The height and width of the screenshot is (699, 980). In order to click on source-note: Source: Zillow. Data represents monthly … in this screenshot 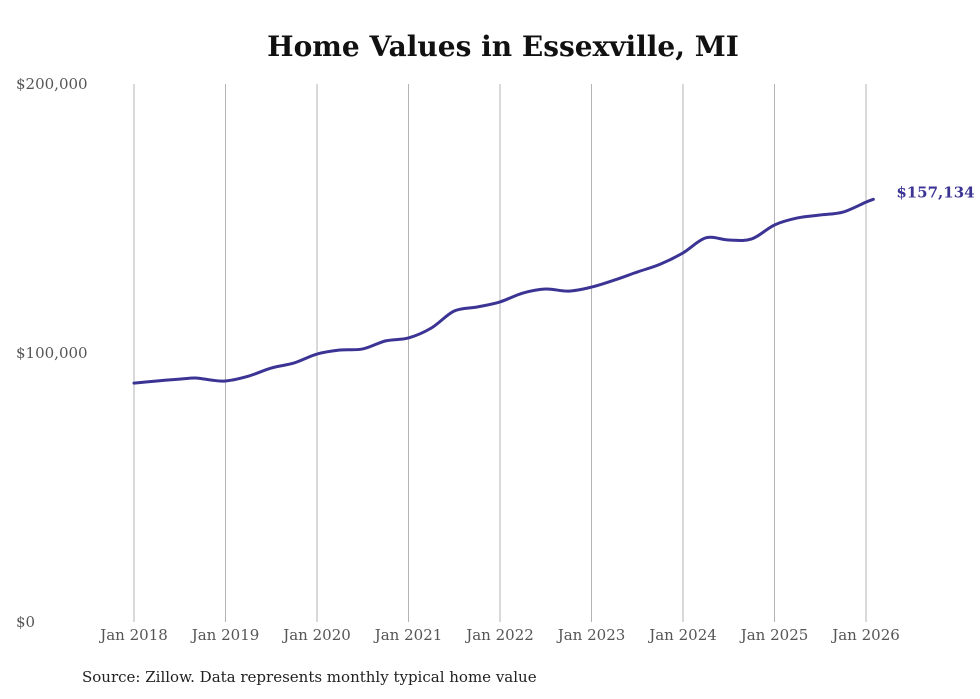, I will do `click(309, 677)`.